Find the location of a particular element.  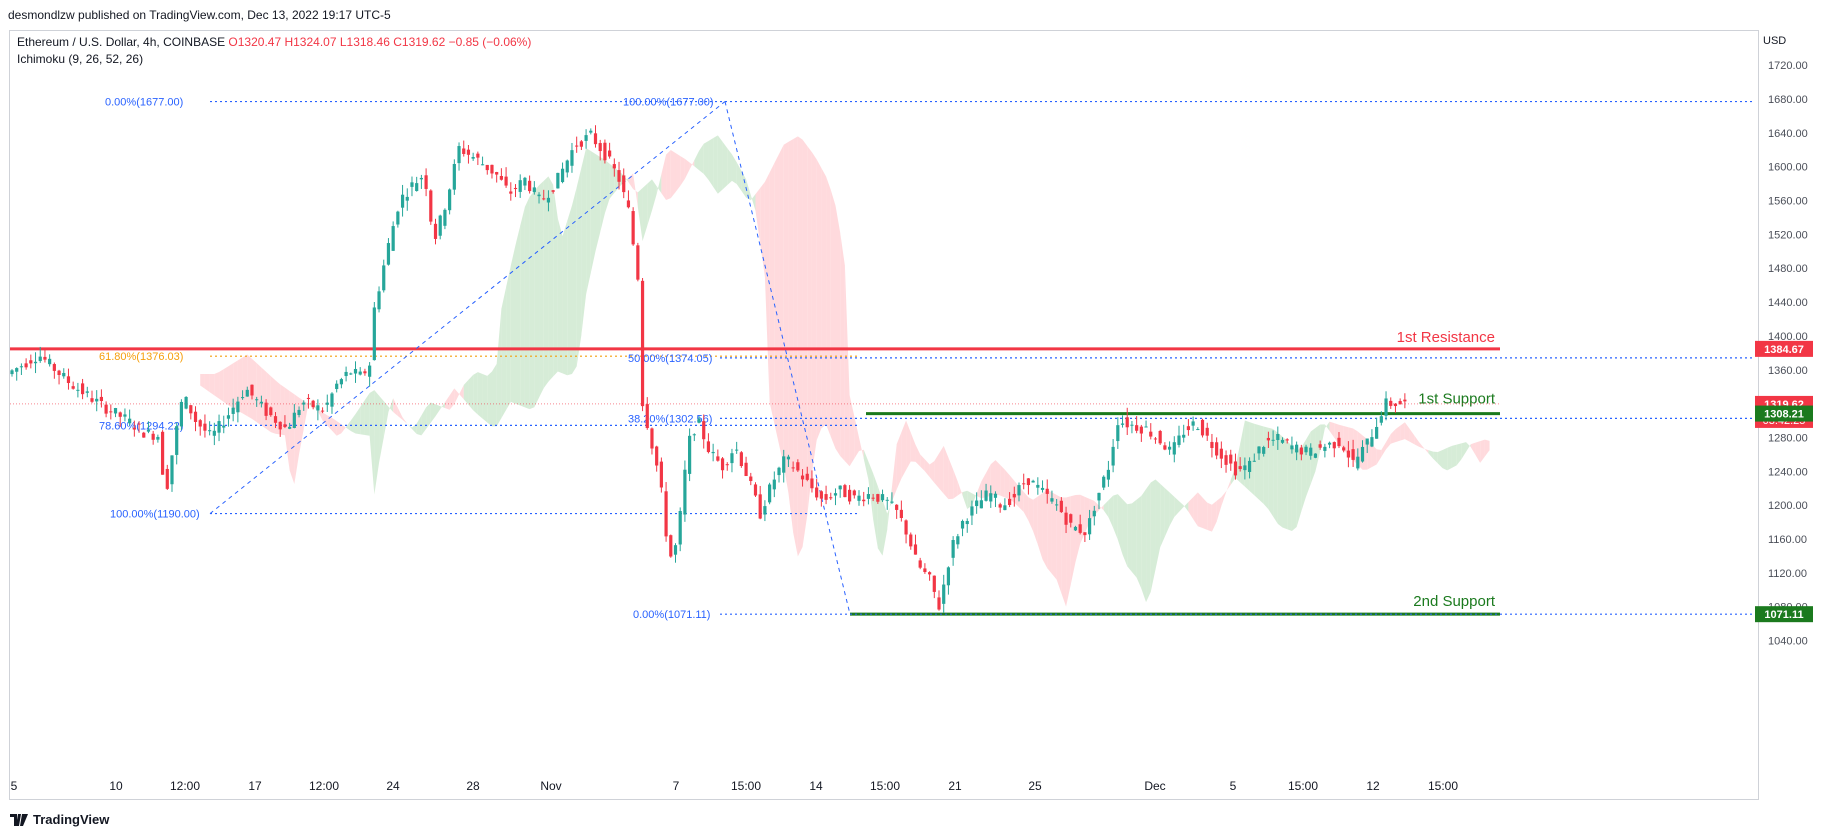

brand-name: TradingView is located at coordinates (71, 819).